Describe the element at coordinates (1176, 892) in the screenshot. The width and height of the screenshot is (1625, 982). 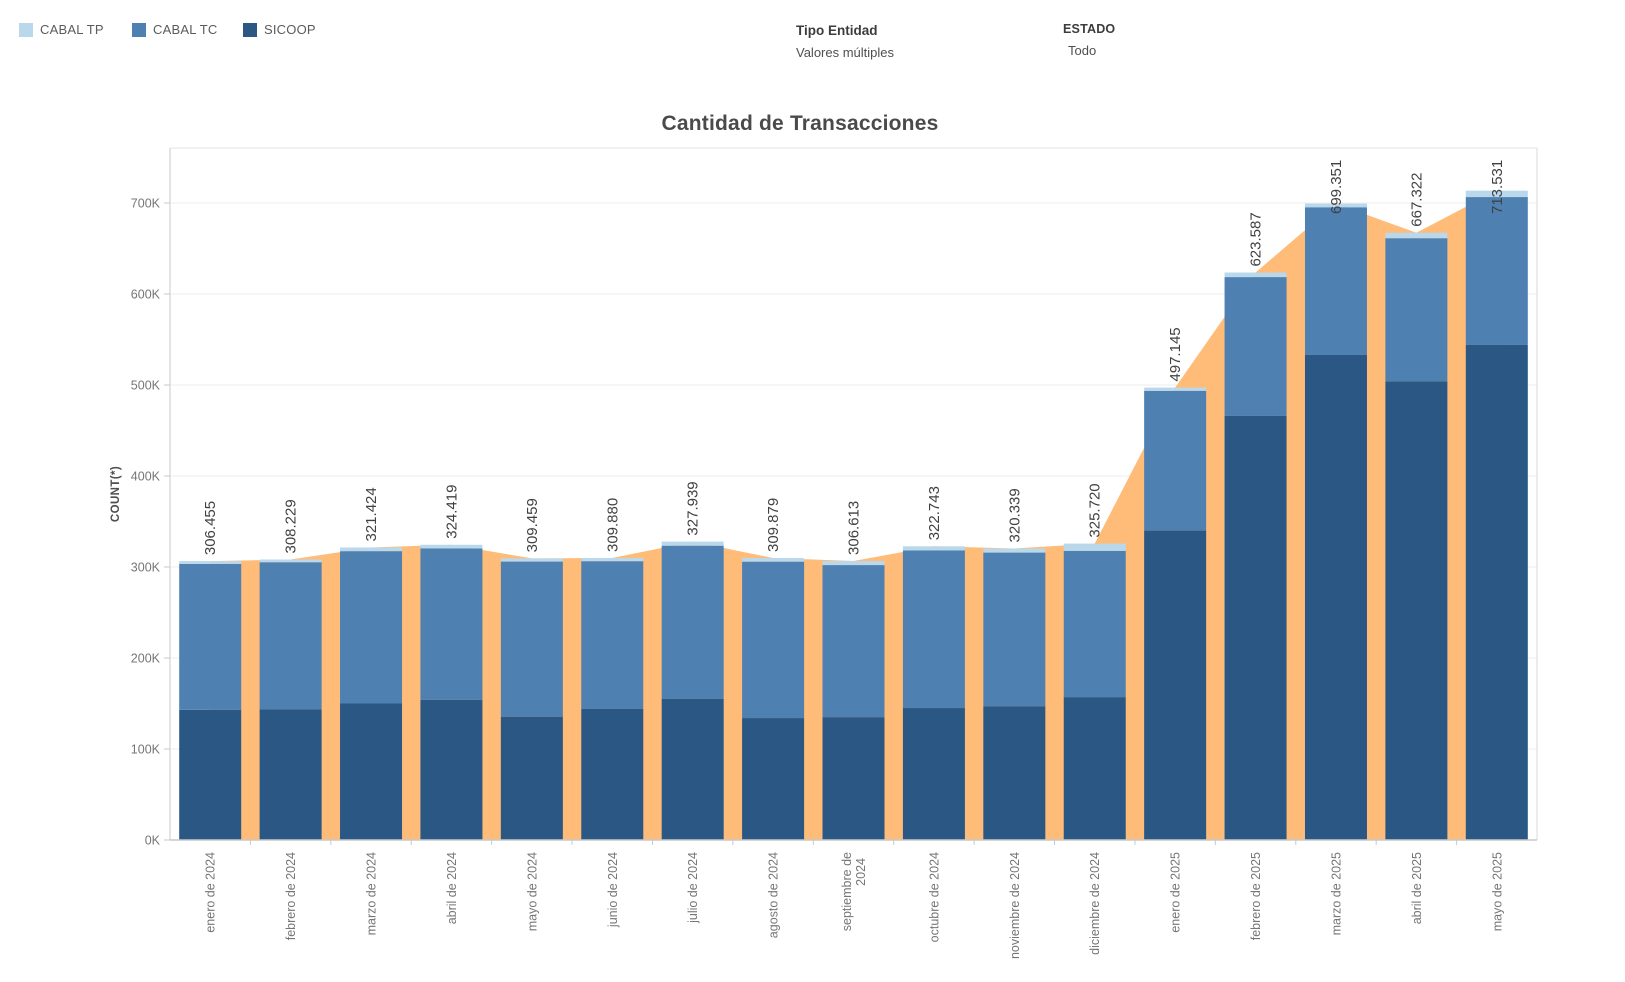
I see `x-axis-label: enero de 2025` at that location.